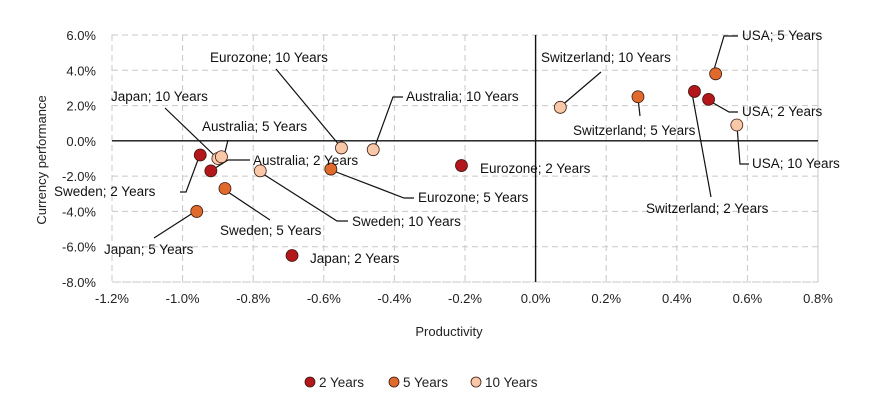 This screenshot has width=882, height=408. I want to click on data-label: USA; 2 Years, so click(782, 111).